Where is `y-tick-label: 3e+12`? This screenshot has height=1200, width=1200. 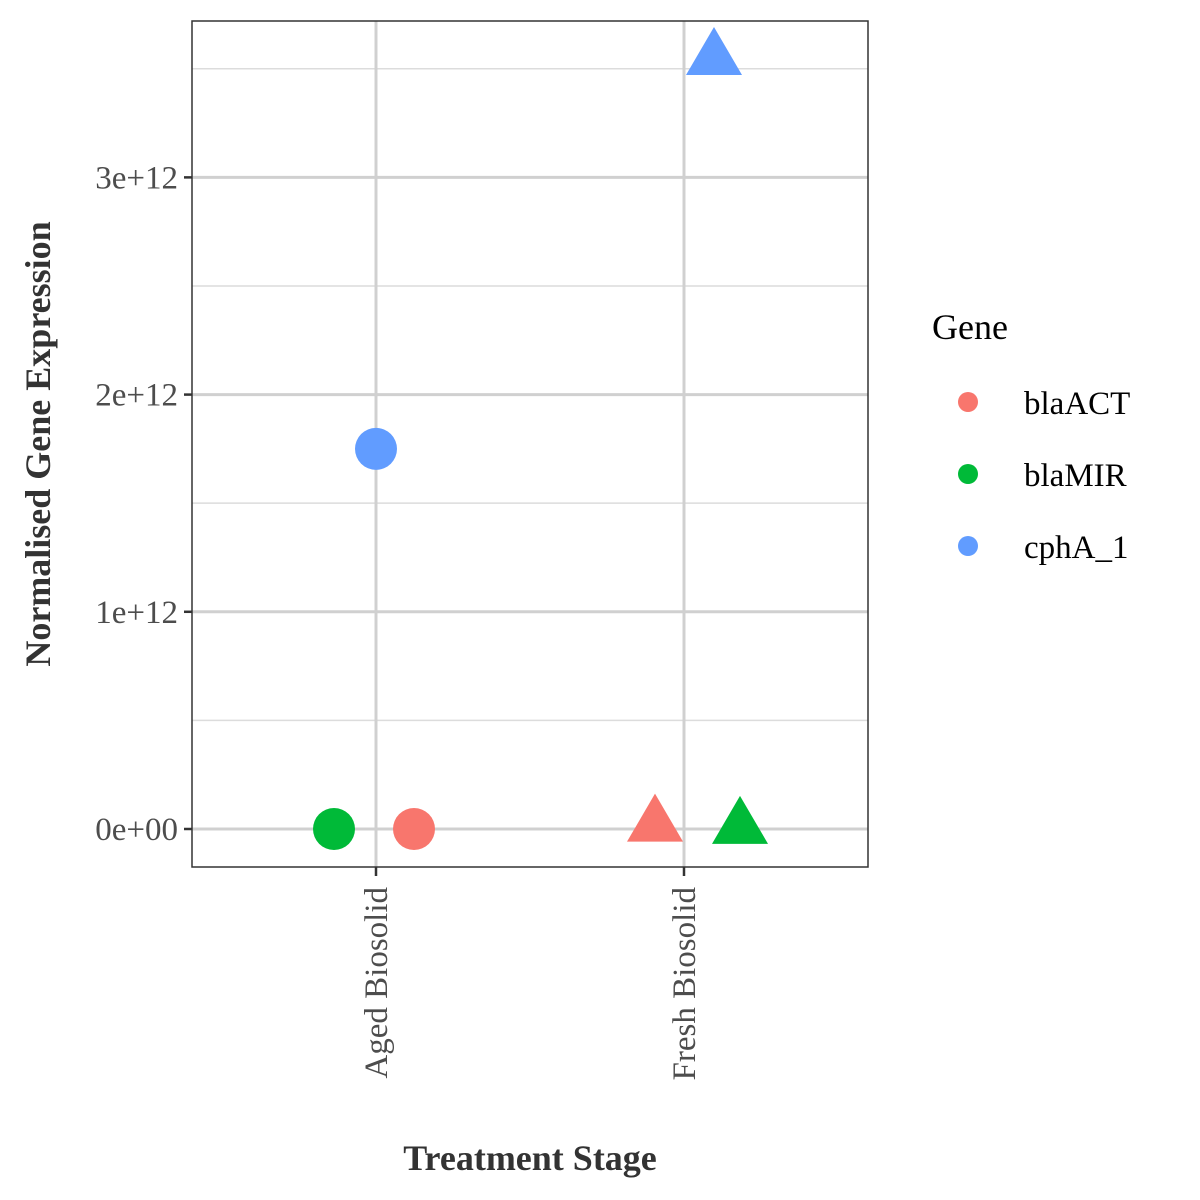
y-tick-label: 3e+12 is located at coordinates (136, 178).